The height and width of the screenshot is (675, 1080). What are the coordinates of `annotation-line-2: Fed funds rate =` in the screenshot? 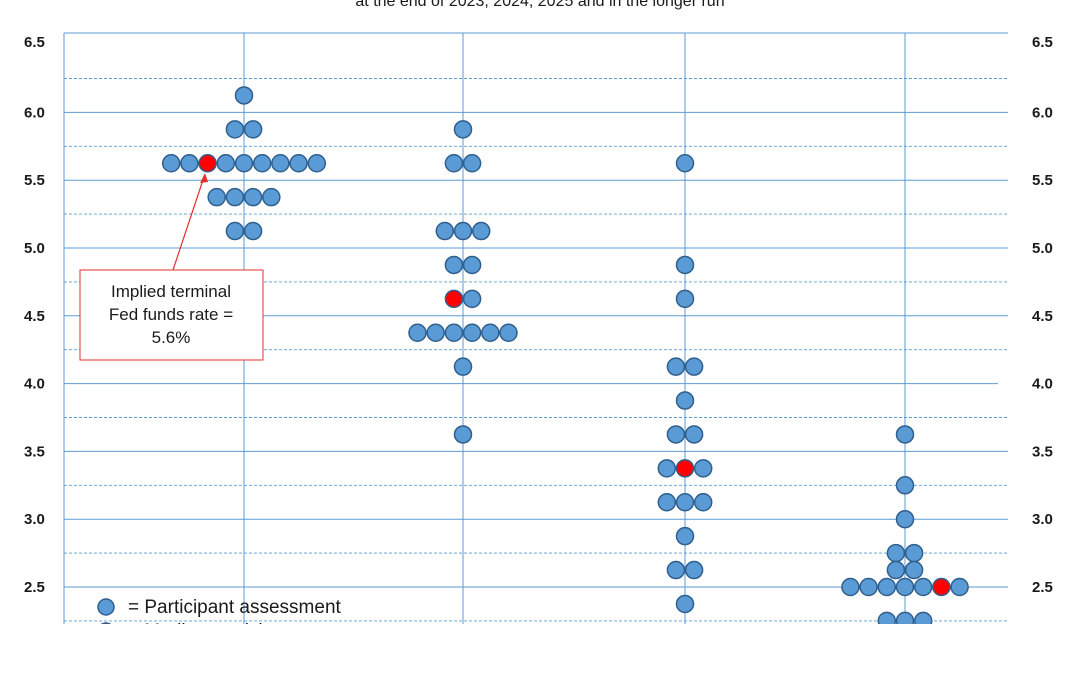 It's located at (171, 314).